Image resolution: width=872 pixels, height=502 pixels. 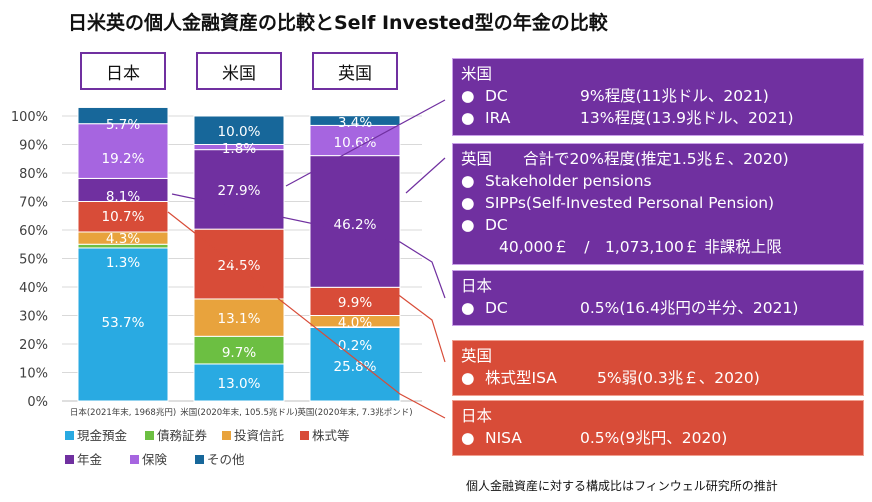 I want to click on jp-nisa-box: 日本 ● NISA 0.5%(9兆円、2020), so click(x=658, y=428).